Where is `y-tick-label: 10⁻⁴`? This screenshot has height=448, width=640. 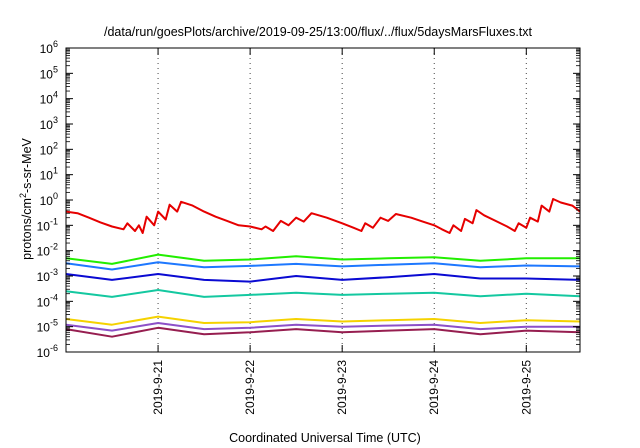
y-tick-label: 10⁻⁴ is located at coordinates (47, 300).